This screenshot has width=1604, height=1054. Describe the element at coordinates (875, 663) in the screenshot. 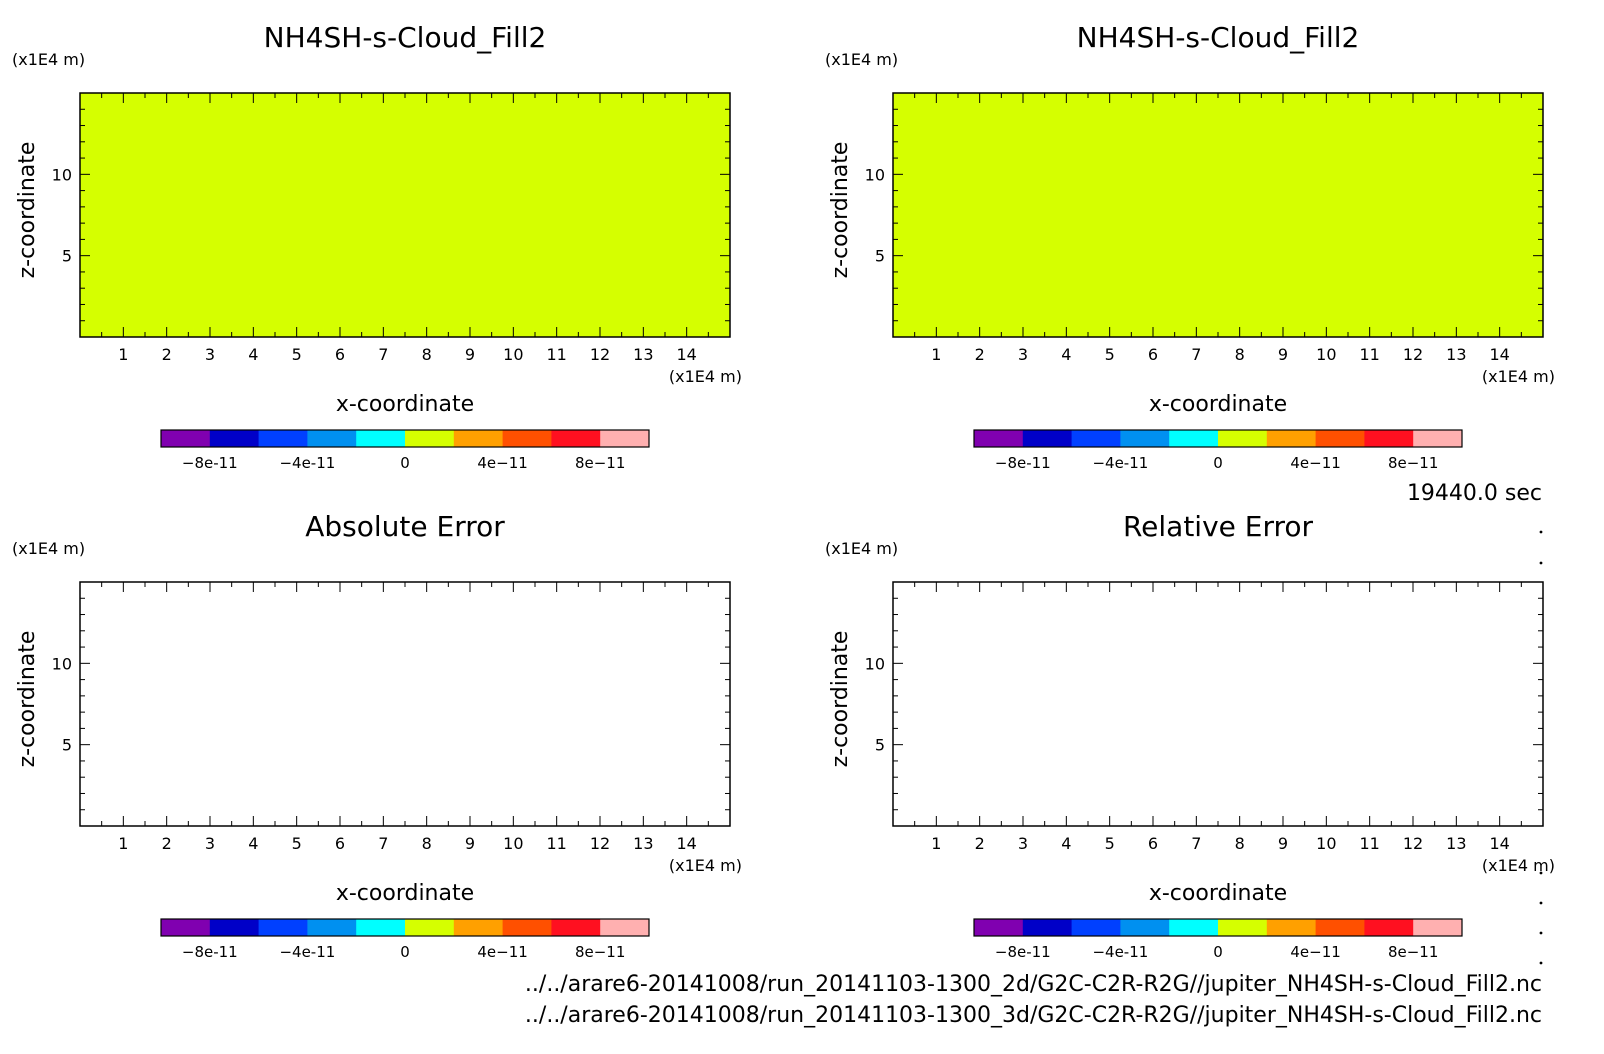

I see `y-tick-label: 10` at that location.